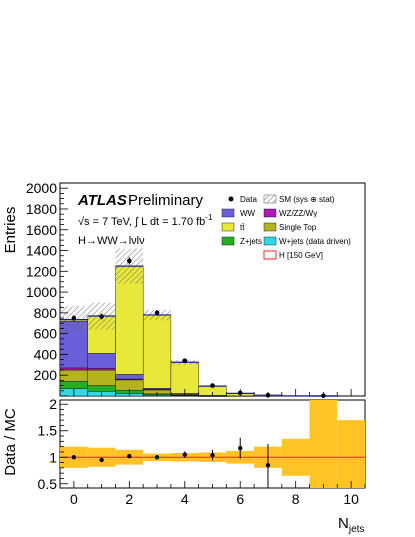 This screenshot has height=537, width=415. Describe the element at coordinates (48, 431) in the screenshot. I see `ratio-y-tick-label: 1.5` at that location.